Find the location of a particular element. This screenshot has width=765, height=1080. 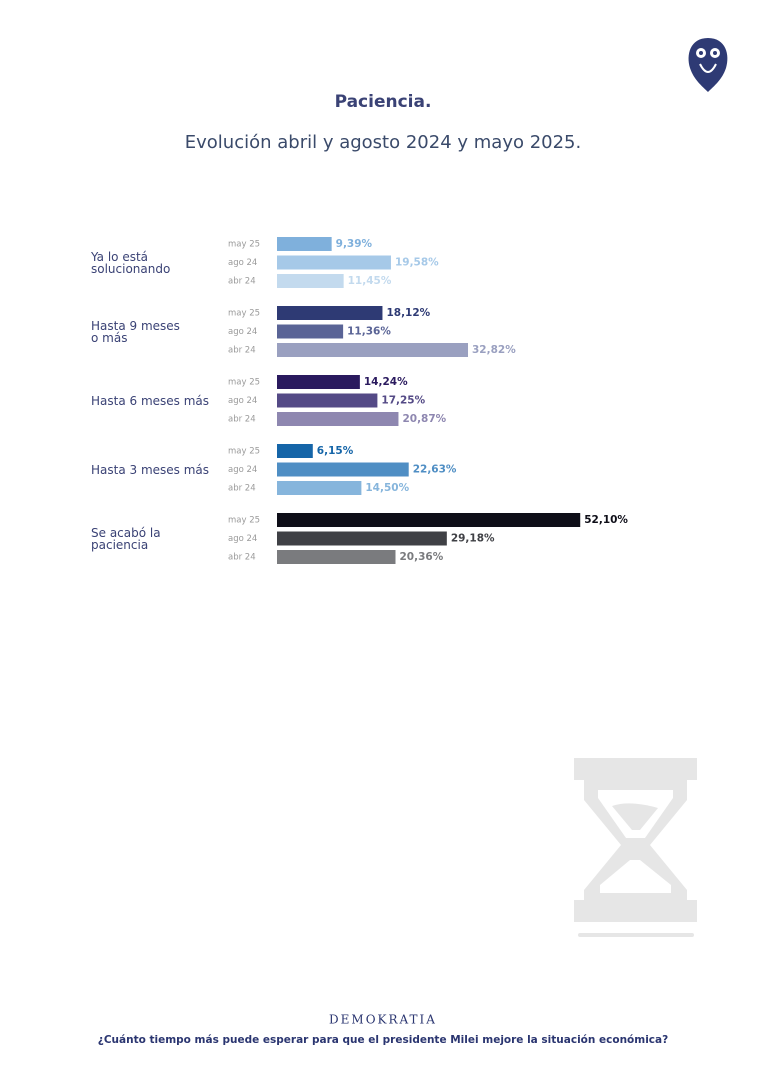

value-label: 20,36% is located at coordinates (421, 557).